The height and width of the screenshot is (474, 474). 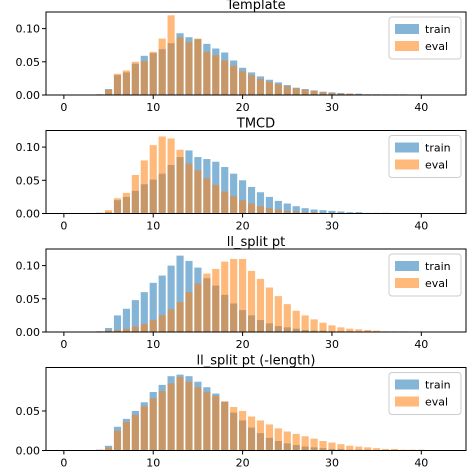 I want to click on y-tick-label: 0.10, so click(x=28, y=147).